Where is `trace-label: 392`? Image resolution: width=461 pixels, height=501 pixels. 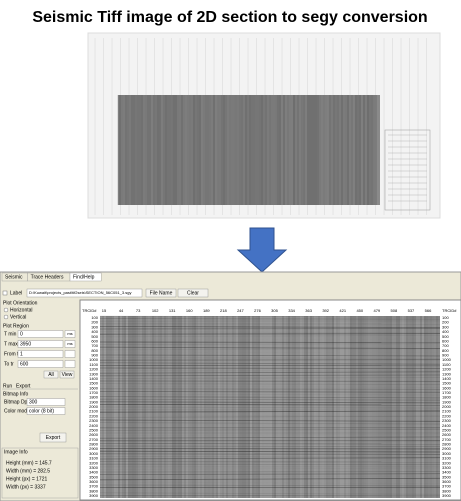 trace-label: 392 is located at coordinates (325, 310).